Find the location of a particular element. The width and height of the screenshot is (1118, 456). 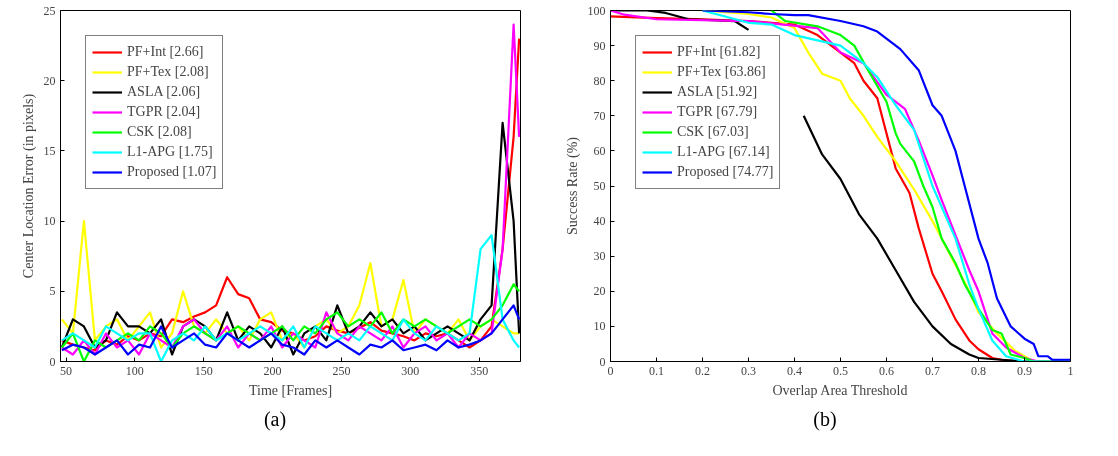

x-tick-label: 150 is located at coordinates (203, 370).